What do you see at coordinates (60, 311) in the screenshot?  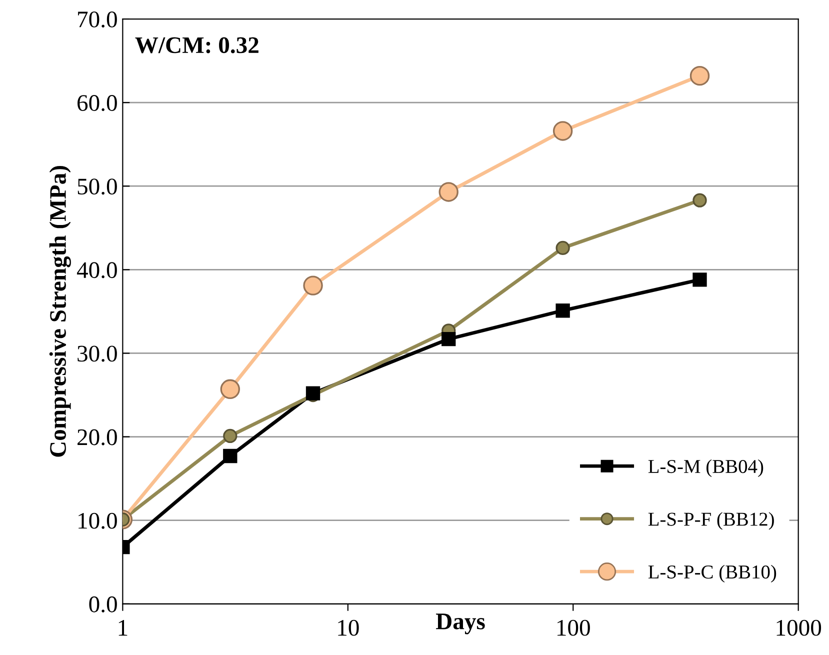 I see `y-axis-title: Compressive Strength (MPa)` at bounding box center [60, 311].